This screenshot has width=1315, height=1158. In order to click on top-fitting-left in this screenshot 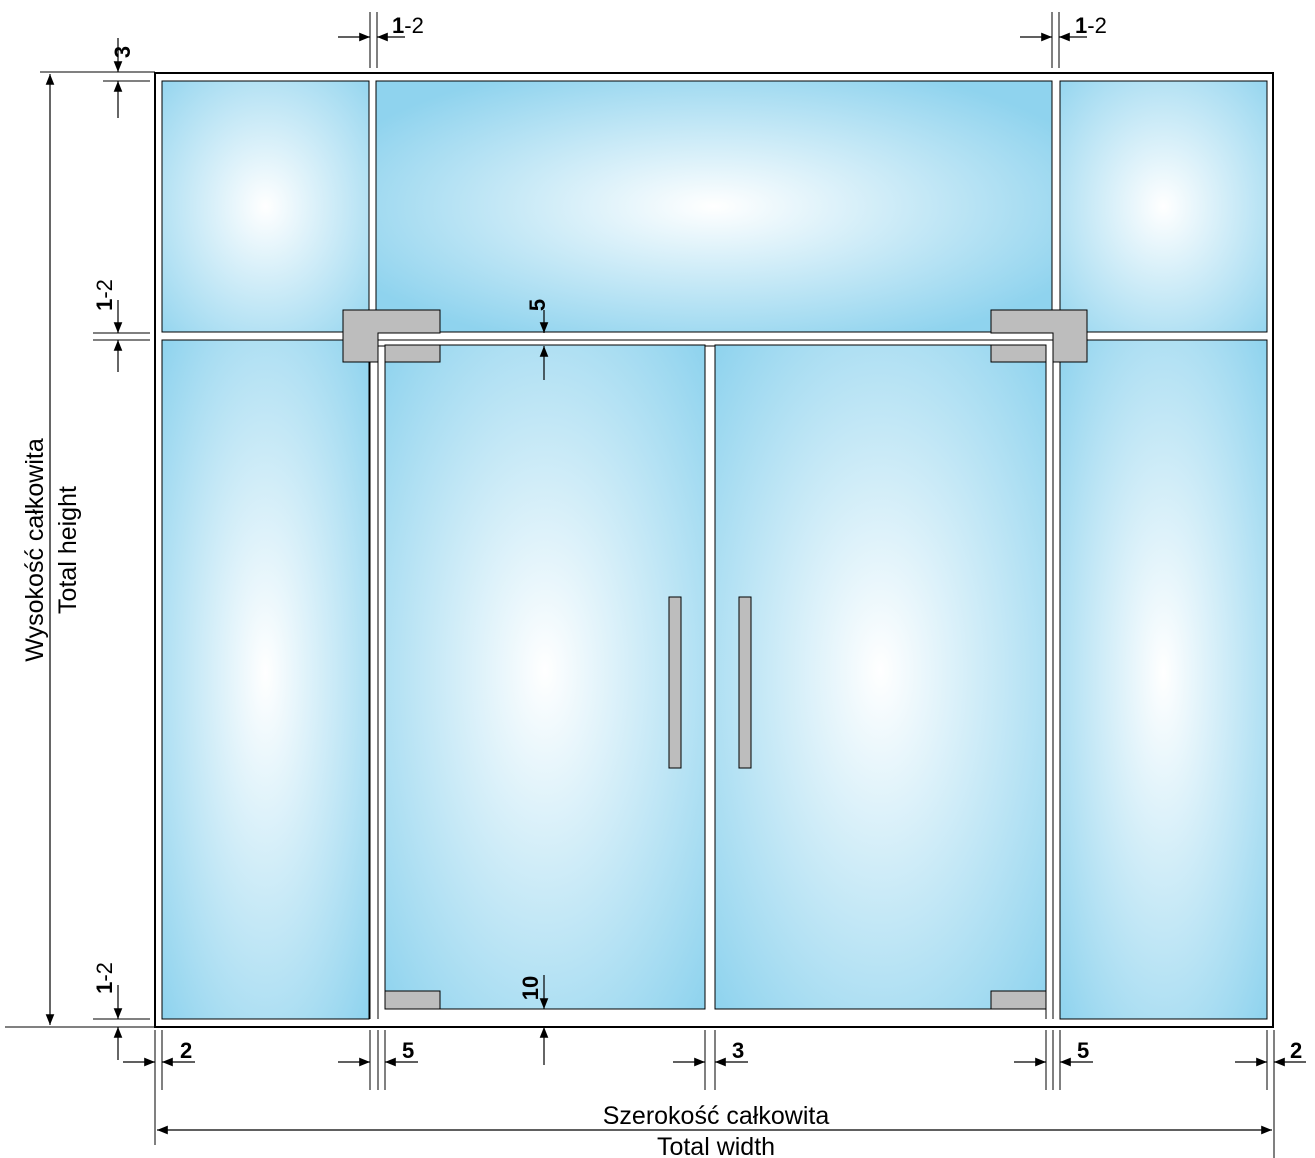, I will do `click(391, 336)`.